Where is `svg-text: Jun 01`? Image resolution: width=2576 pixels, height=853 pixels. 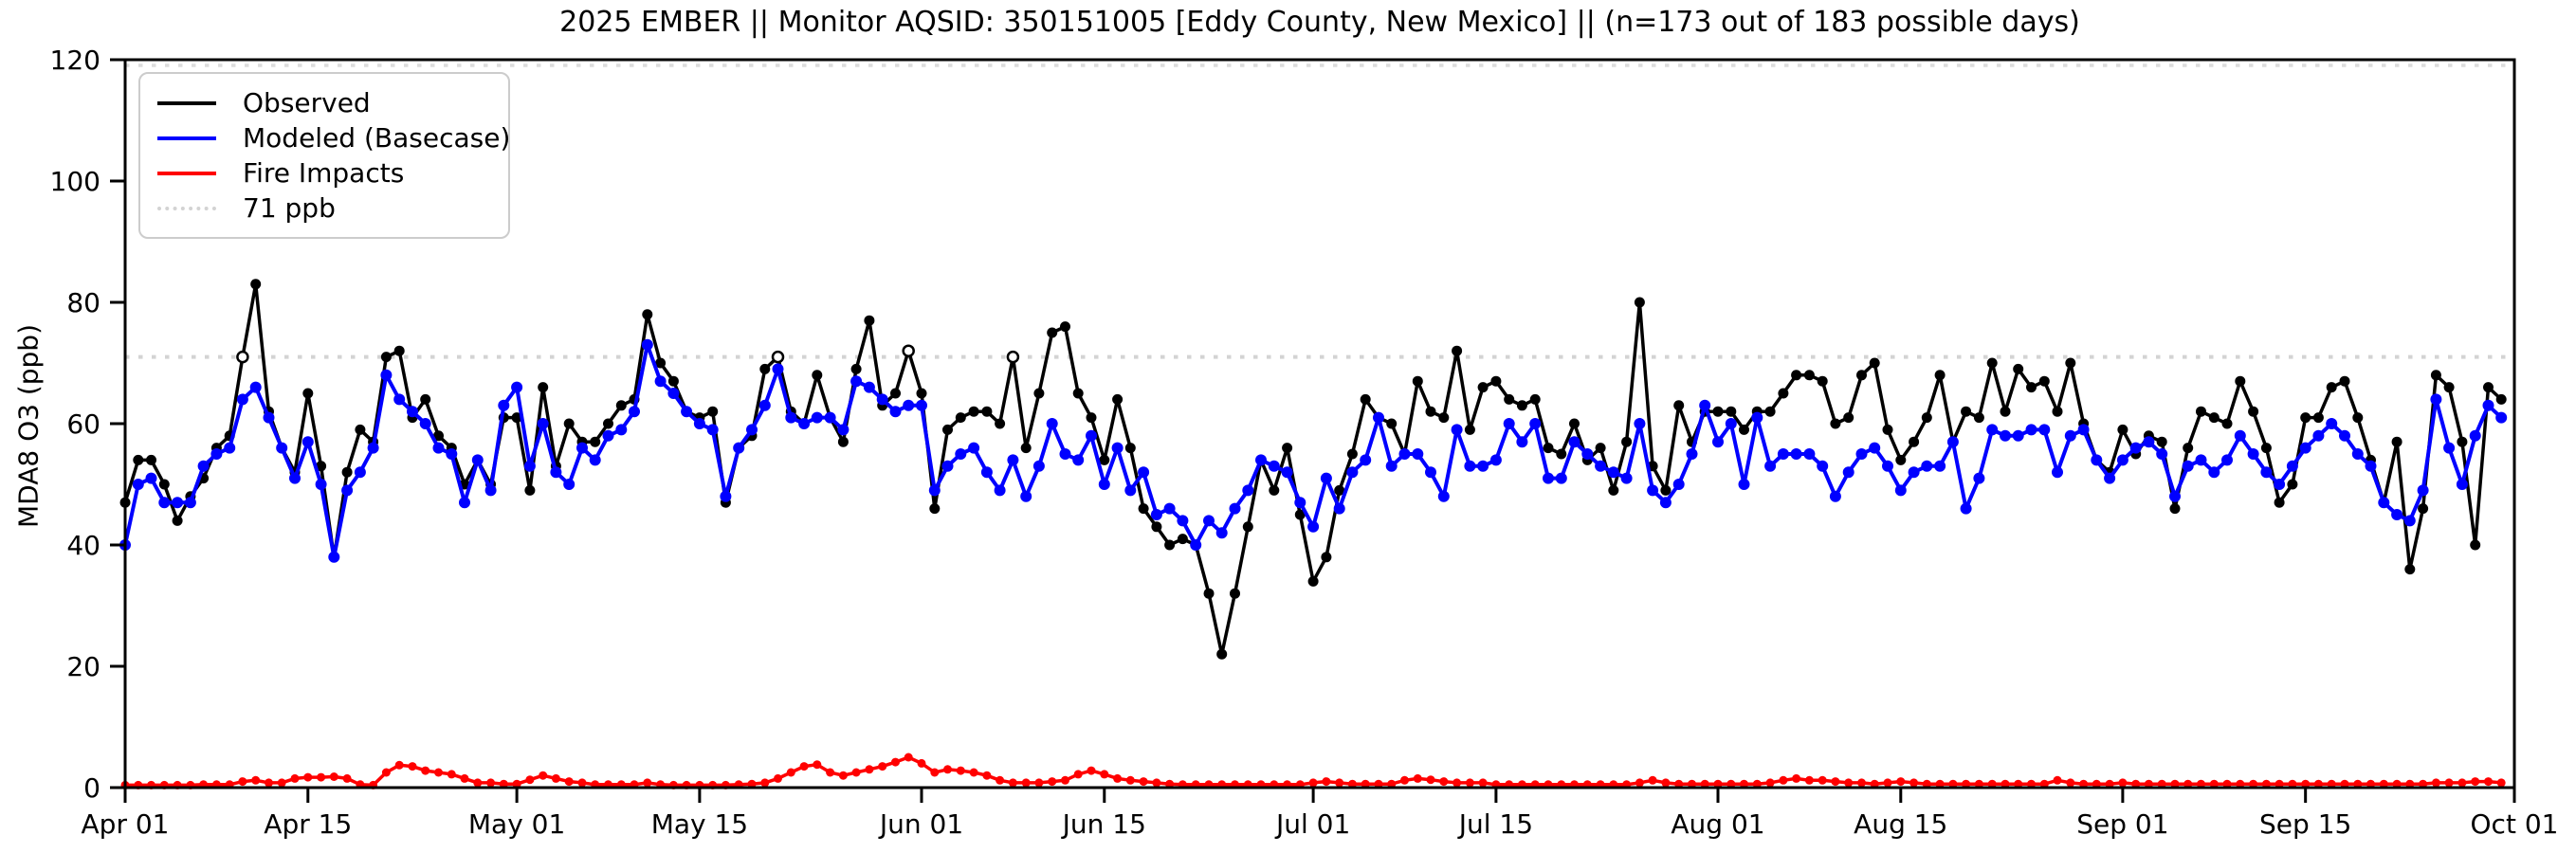 svg-text: Jun 01 is located at coordinates (920, 824).